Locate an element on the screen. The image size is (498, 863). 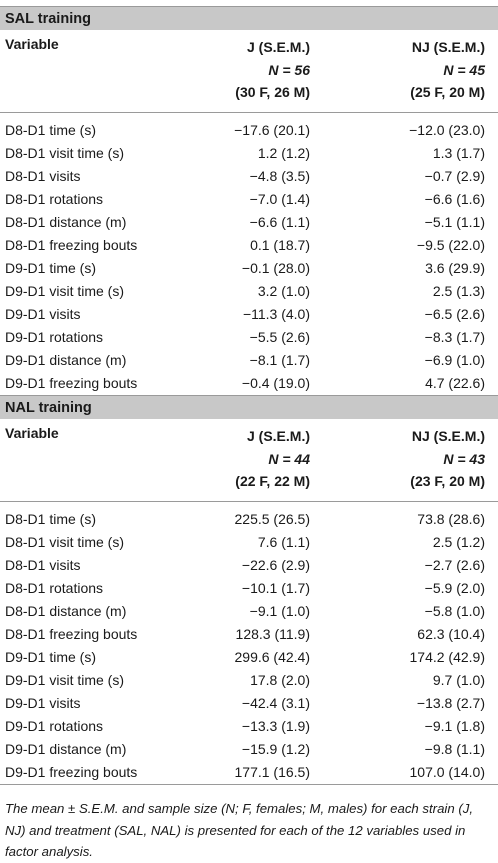
j-value: −22.6 (2.9) is located at coordinates (275, 565).